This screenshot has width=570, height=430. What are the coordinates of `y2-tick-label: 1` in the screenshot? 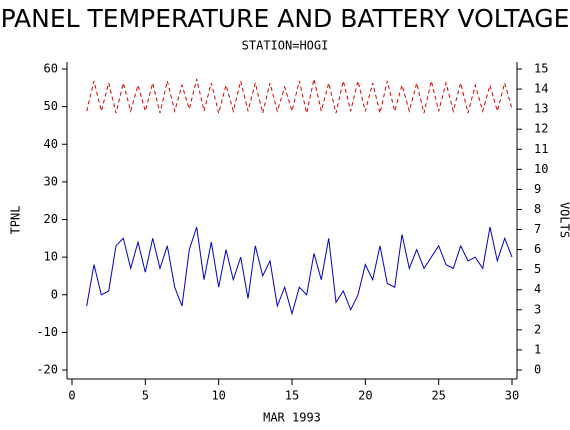 It's located at (537, 349).